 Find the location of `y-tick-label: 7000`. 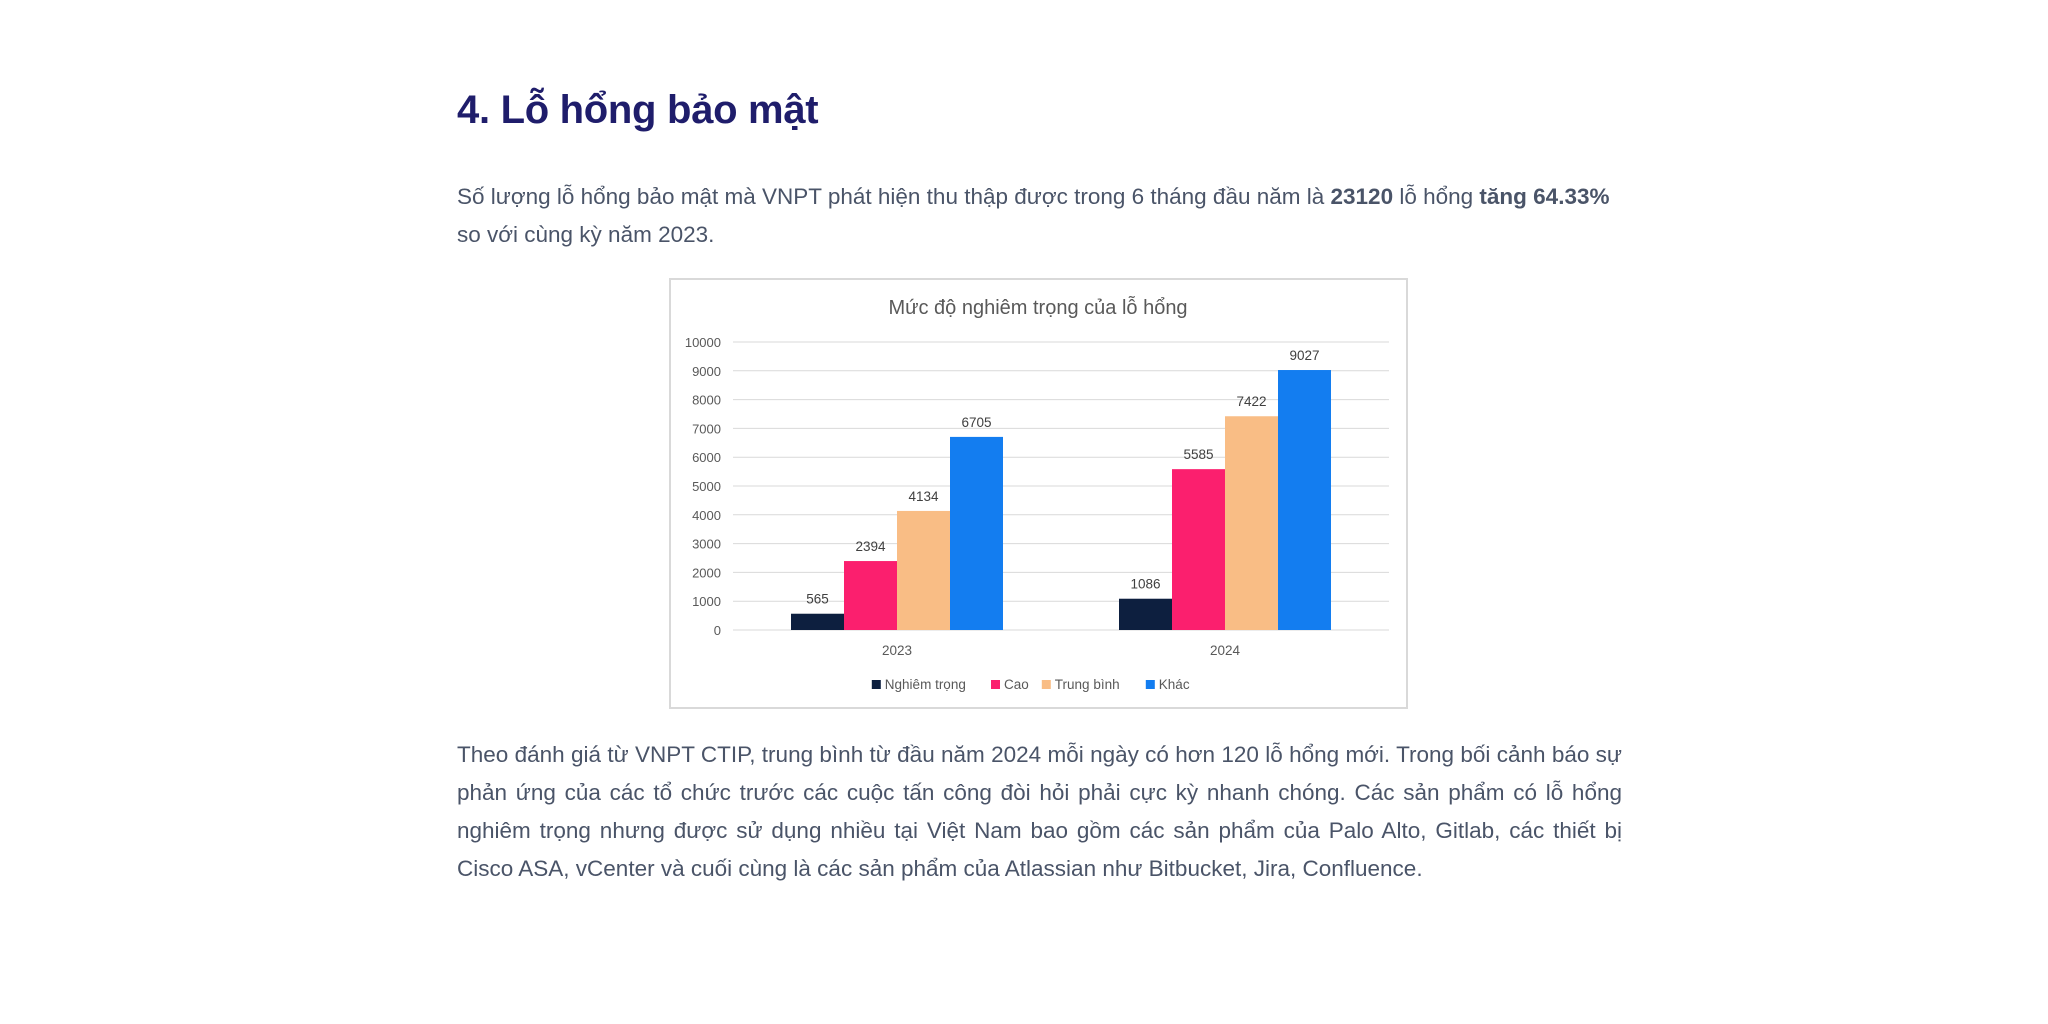

y-tick-label: 7000 is located at coordinates (706, 428).